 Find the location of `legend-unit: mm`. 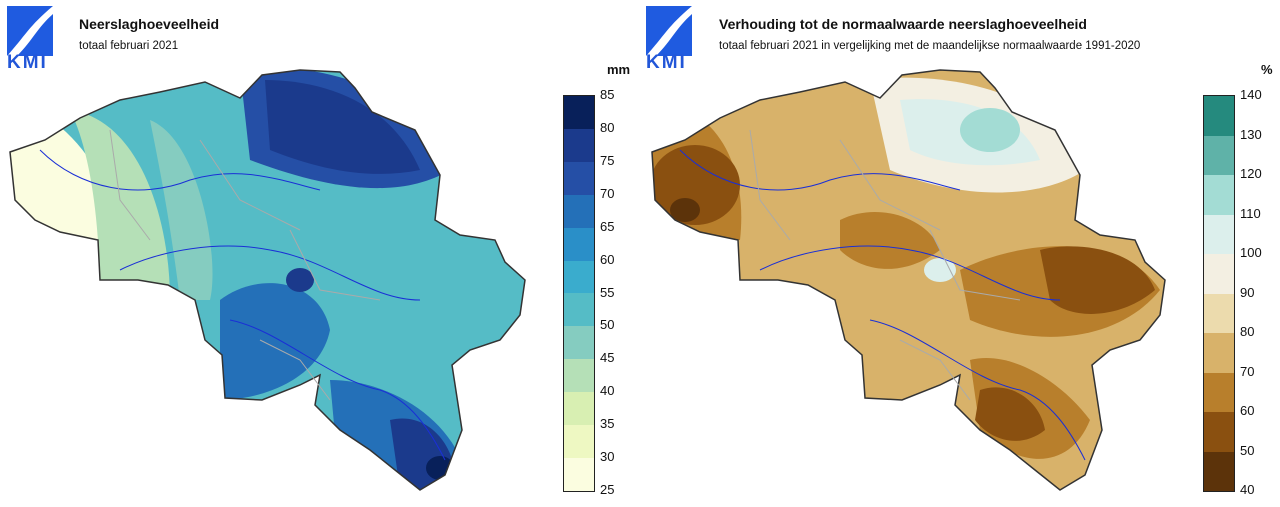

legend-unit: mm is located at coordinates (619, 69).